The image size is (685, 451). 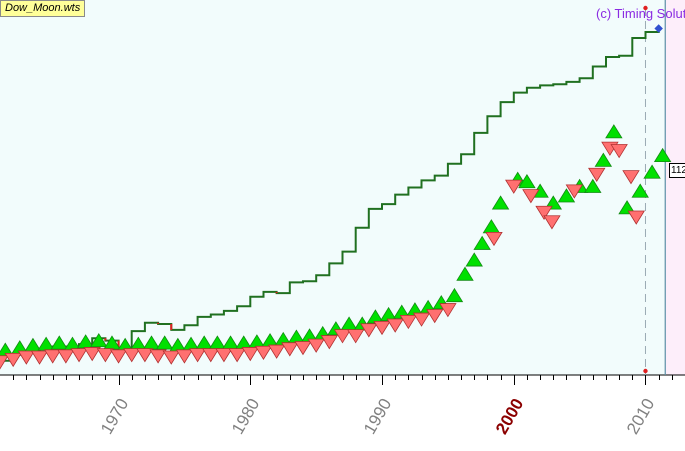 I want to click on today-marker-dot-bottom, so click(x=645, y=371).